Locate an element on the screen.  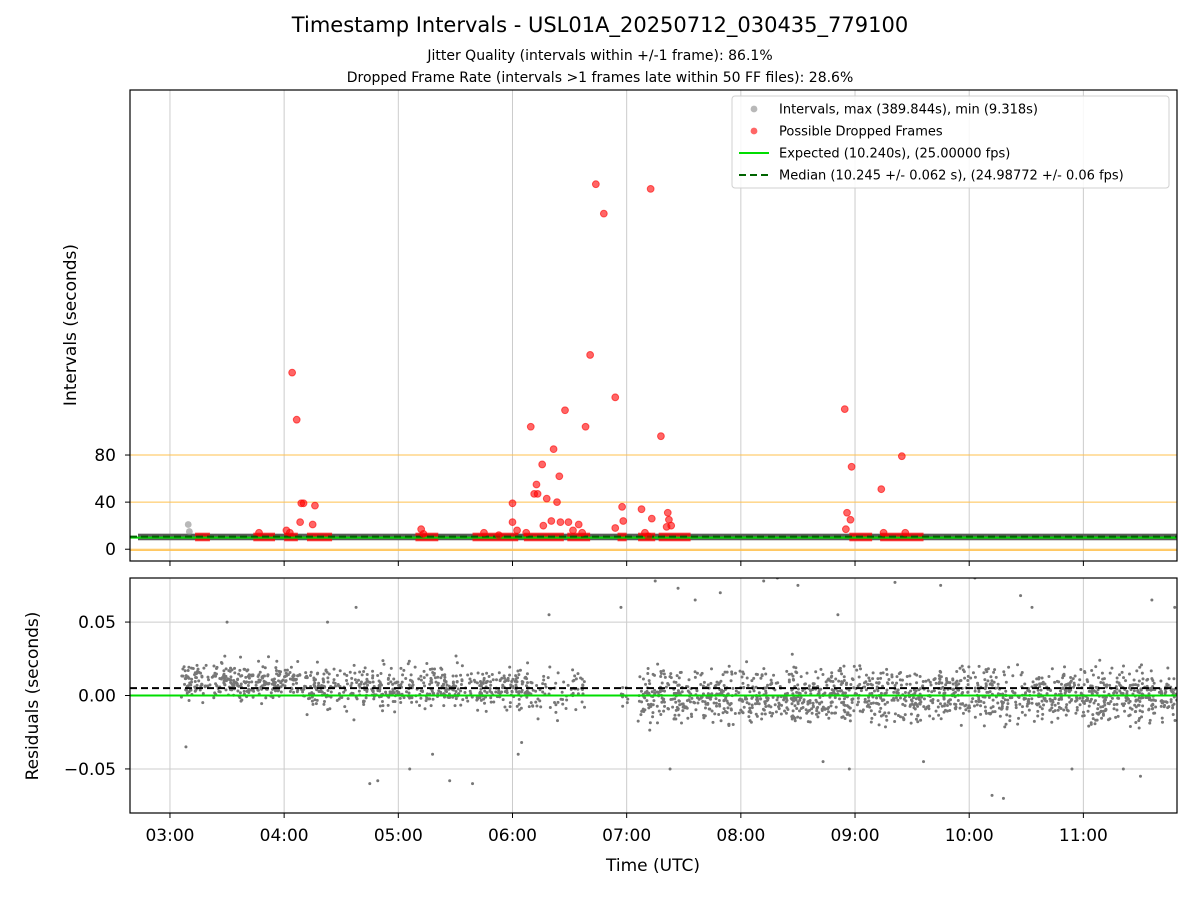
top-y-tick-label: 80 is located at coordinates (105, 456).